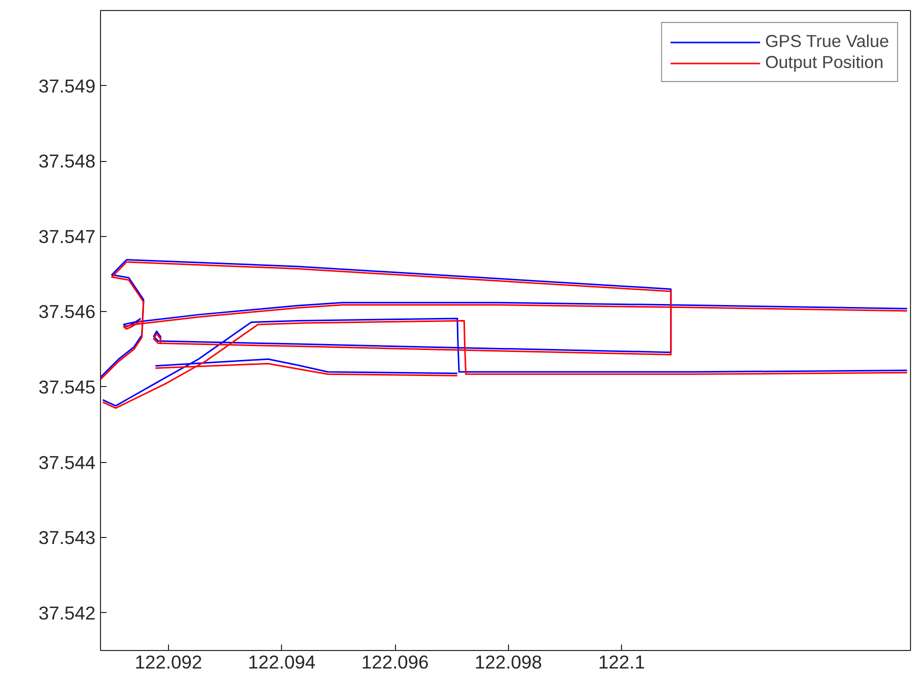  Describe the element at coordinates (67, 387) in the screenshot. I see `y-tick-label: 37.545` at that location.